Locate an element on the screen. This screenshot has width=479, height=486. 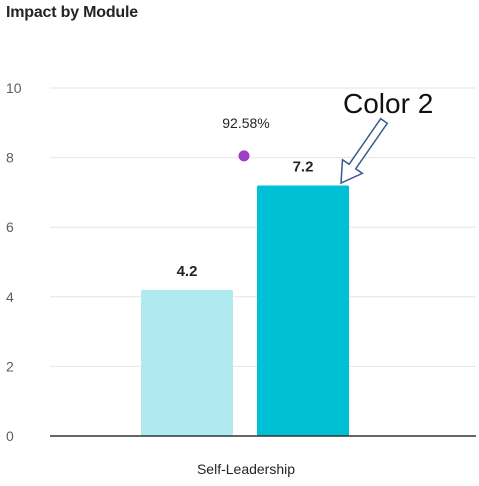
category-label: Self-Leadership is located at coordinates (246, 469).